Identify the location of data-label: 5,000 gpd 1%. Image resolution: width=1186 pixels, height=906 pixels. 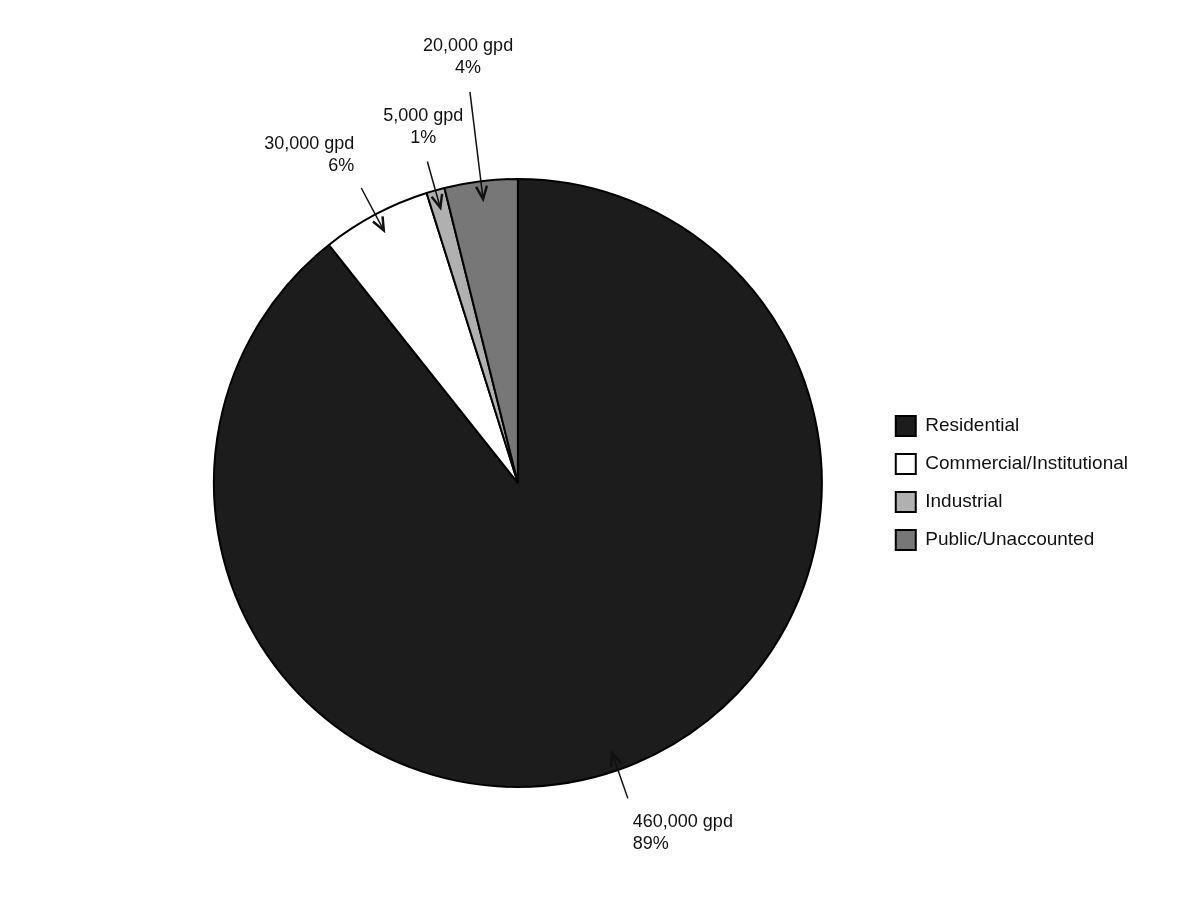
(423, 126).